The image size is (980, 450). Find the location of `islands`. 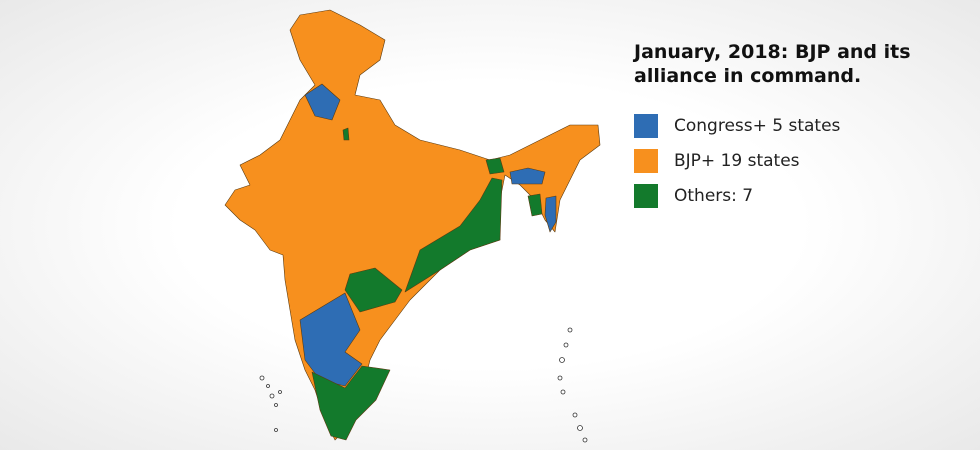

islands is located at coordinates (423, 385).